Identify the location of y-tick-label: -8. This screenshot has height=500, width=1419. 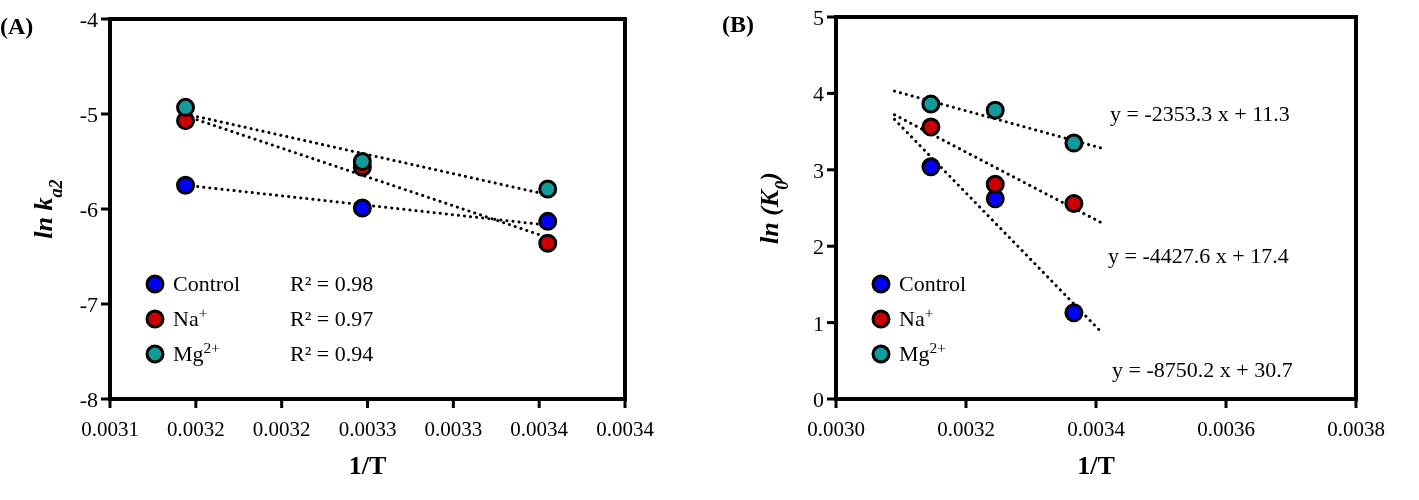
(88, 399).